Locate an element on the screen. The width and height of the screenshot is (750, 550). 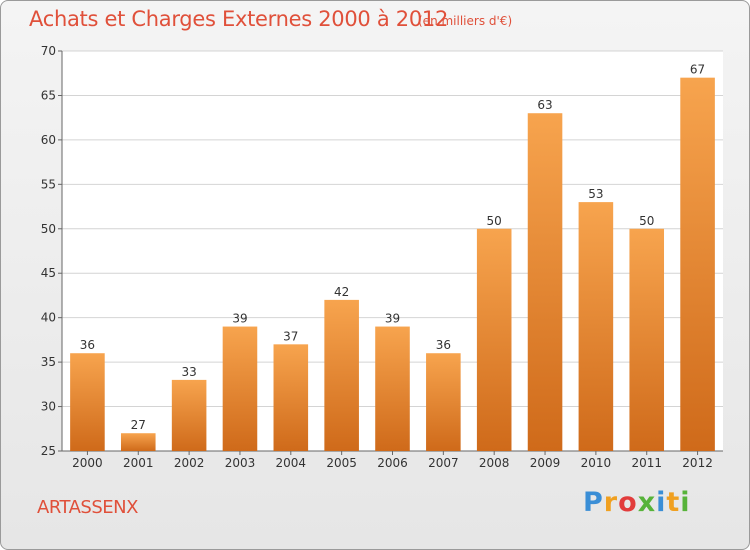
data-label-2006: 39 is located at coordinates (392, 319).